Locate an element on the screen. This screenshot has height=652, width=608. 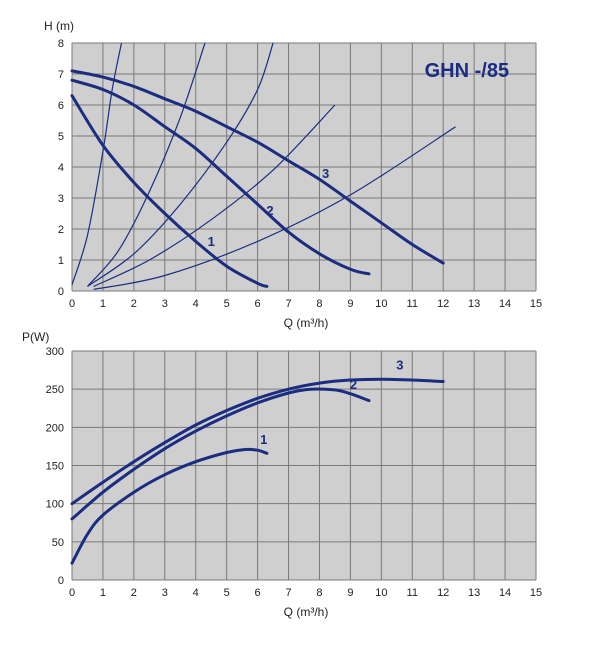
head-x-tick-label: 15 is located at coordinates (536, 304).